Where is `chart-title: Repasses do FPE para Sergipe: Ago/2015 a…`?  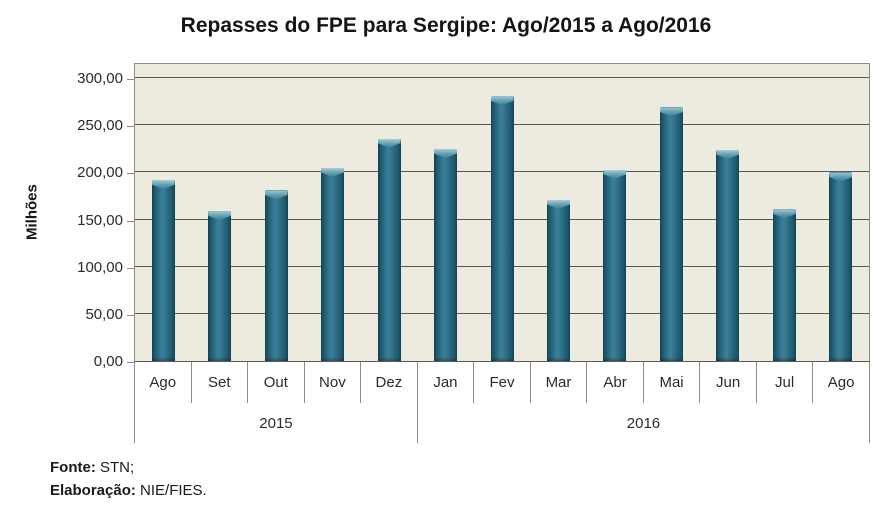 chart-title: Repasses do FPE para Sergipe: Ago/2015 a… is located at coordinates (446, 25).